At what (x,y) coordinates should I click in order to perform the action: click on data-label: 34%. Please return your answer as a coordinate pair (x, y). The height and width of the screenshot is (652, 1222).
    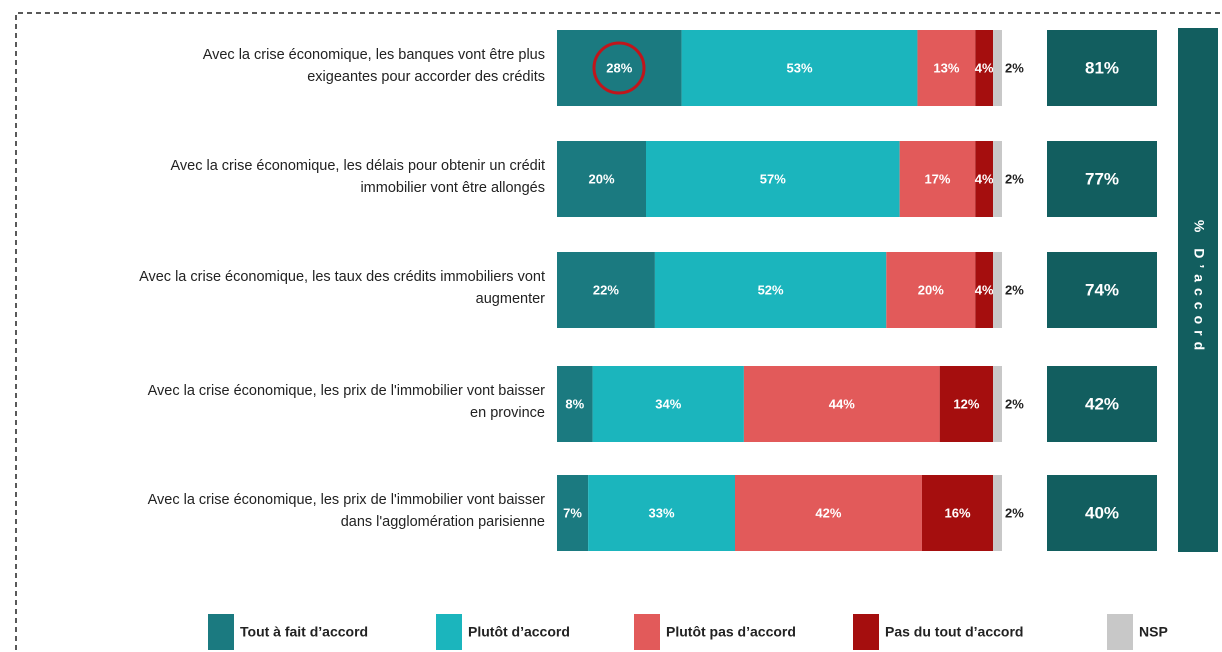
    Looking at the image, I should click on (668, 403).